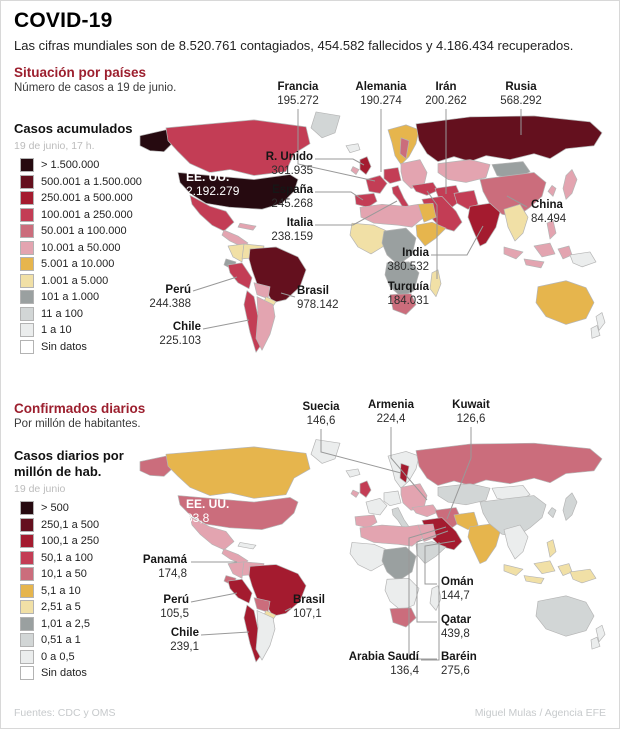  I want to click on legend-item: 1.001 a 5.000, so click(76, 281).